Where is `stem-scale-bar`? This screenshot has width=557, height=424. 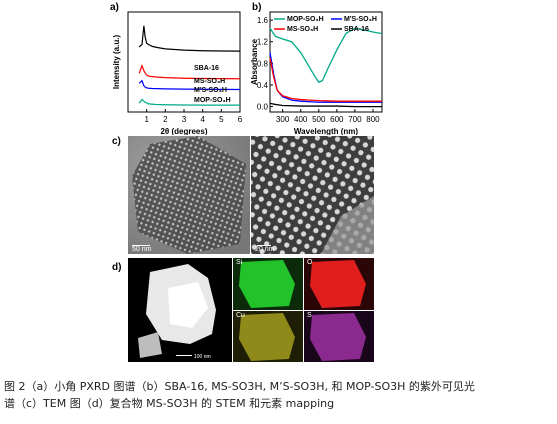
stem-scale-bar is located at coordinates (184, 355).